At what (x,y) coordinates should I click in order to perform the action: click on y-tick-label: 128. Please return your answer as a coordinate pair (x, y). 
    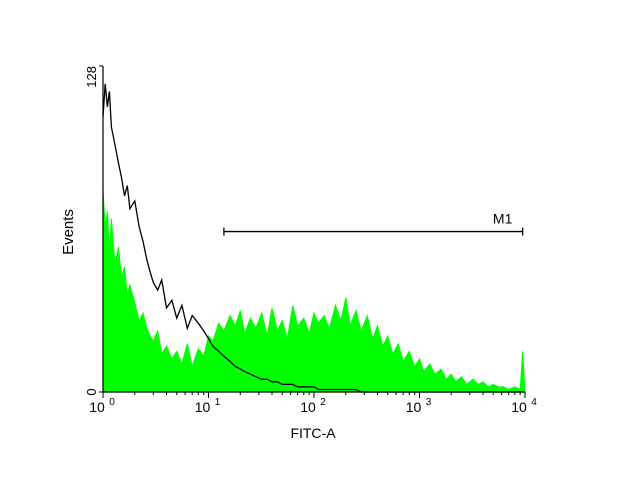
    Looking at the image, I should click on (91, 77).